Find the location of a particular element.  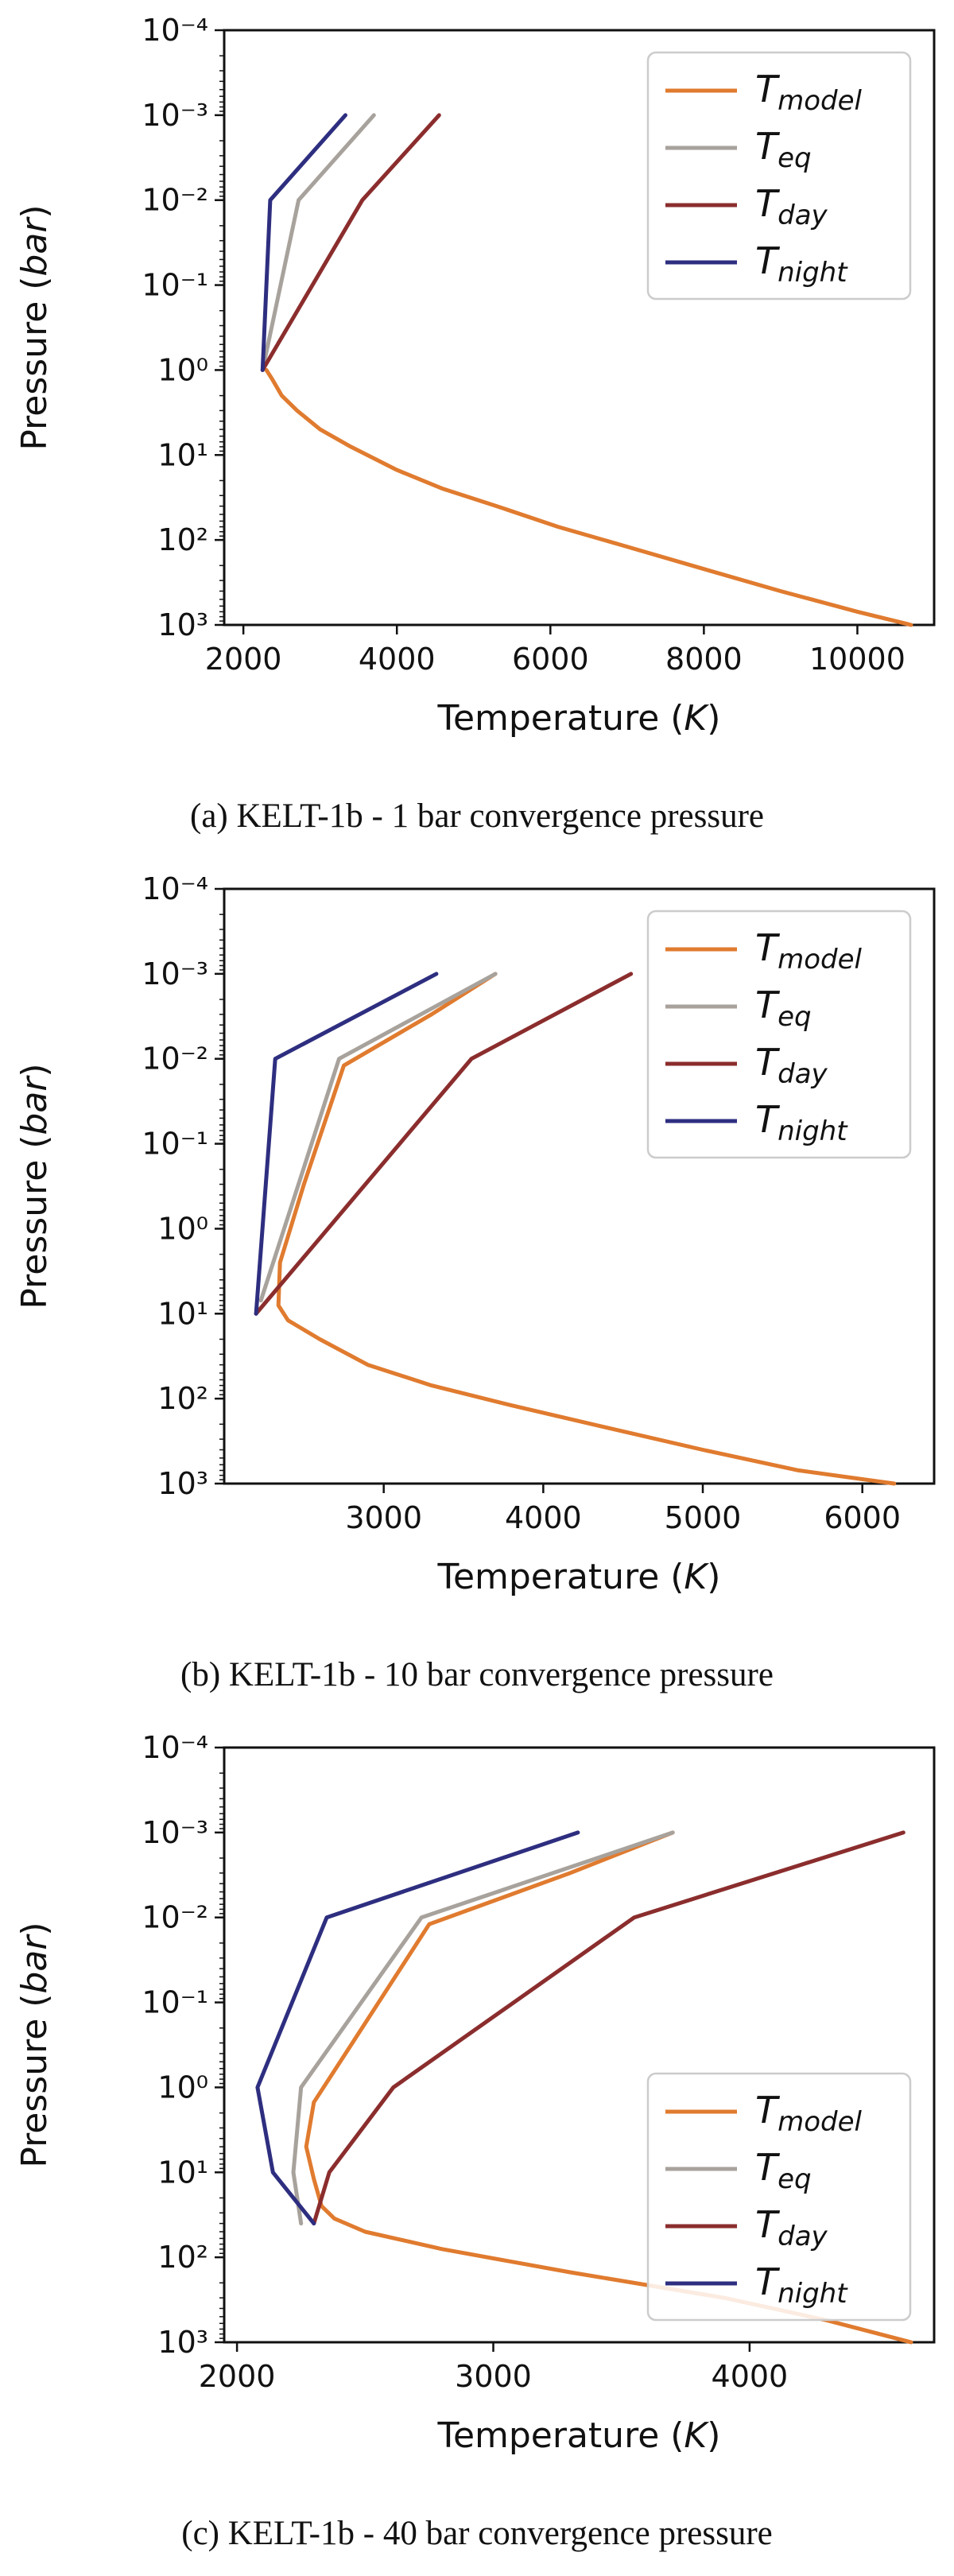

x-tick-label: 5000 is located at coordinates (703, 1518).